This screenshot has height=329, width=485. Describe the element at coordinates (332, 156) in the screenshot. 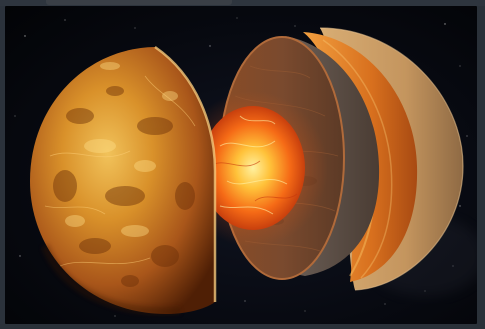

I see `mantle-slice-edge` at that location.